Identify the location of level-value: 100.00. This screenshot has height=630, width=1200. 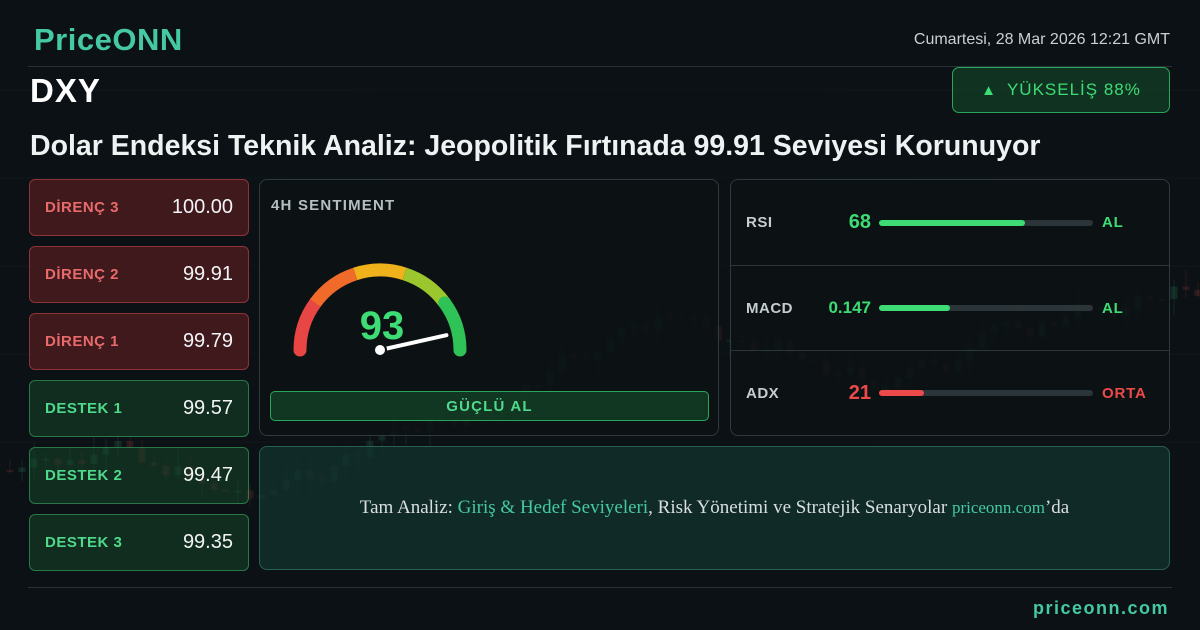
(202, 207).